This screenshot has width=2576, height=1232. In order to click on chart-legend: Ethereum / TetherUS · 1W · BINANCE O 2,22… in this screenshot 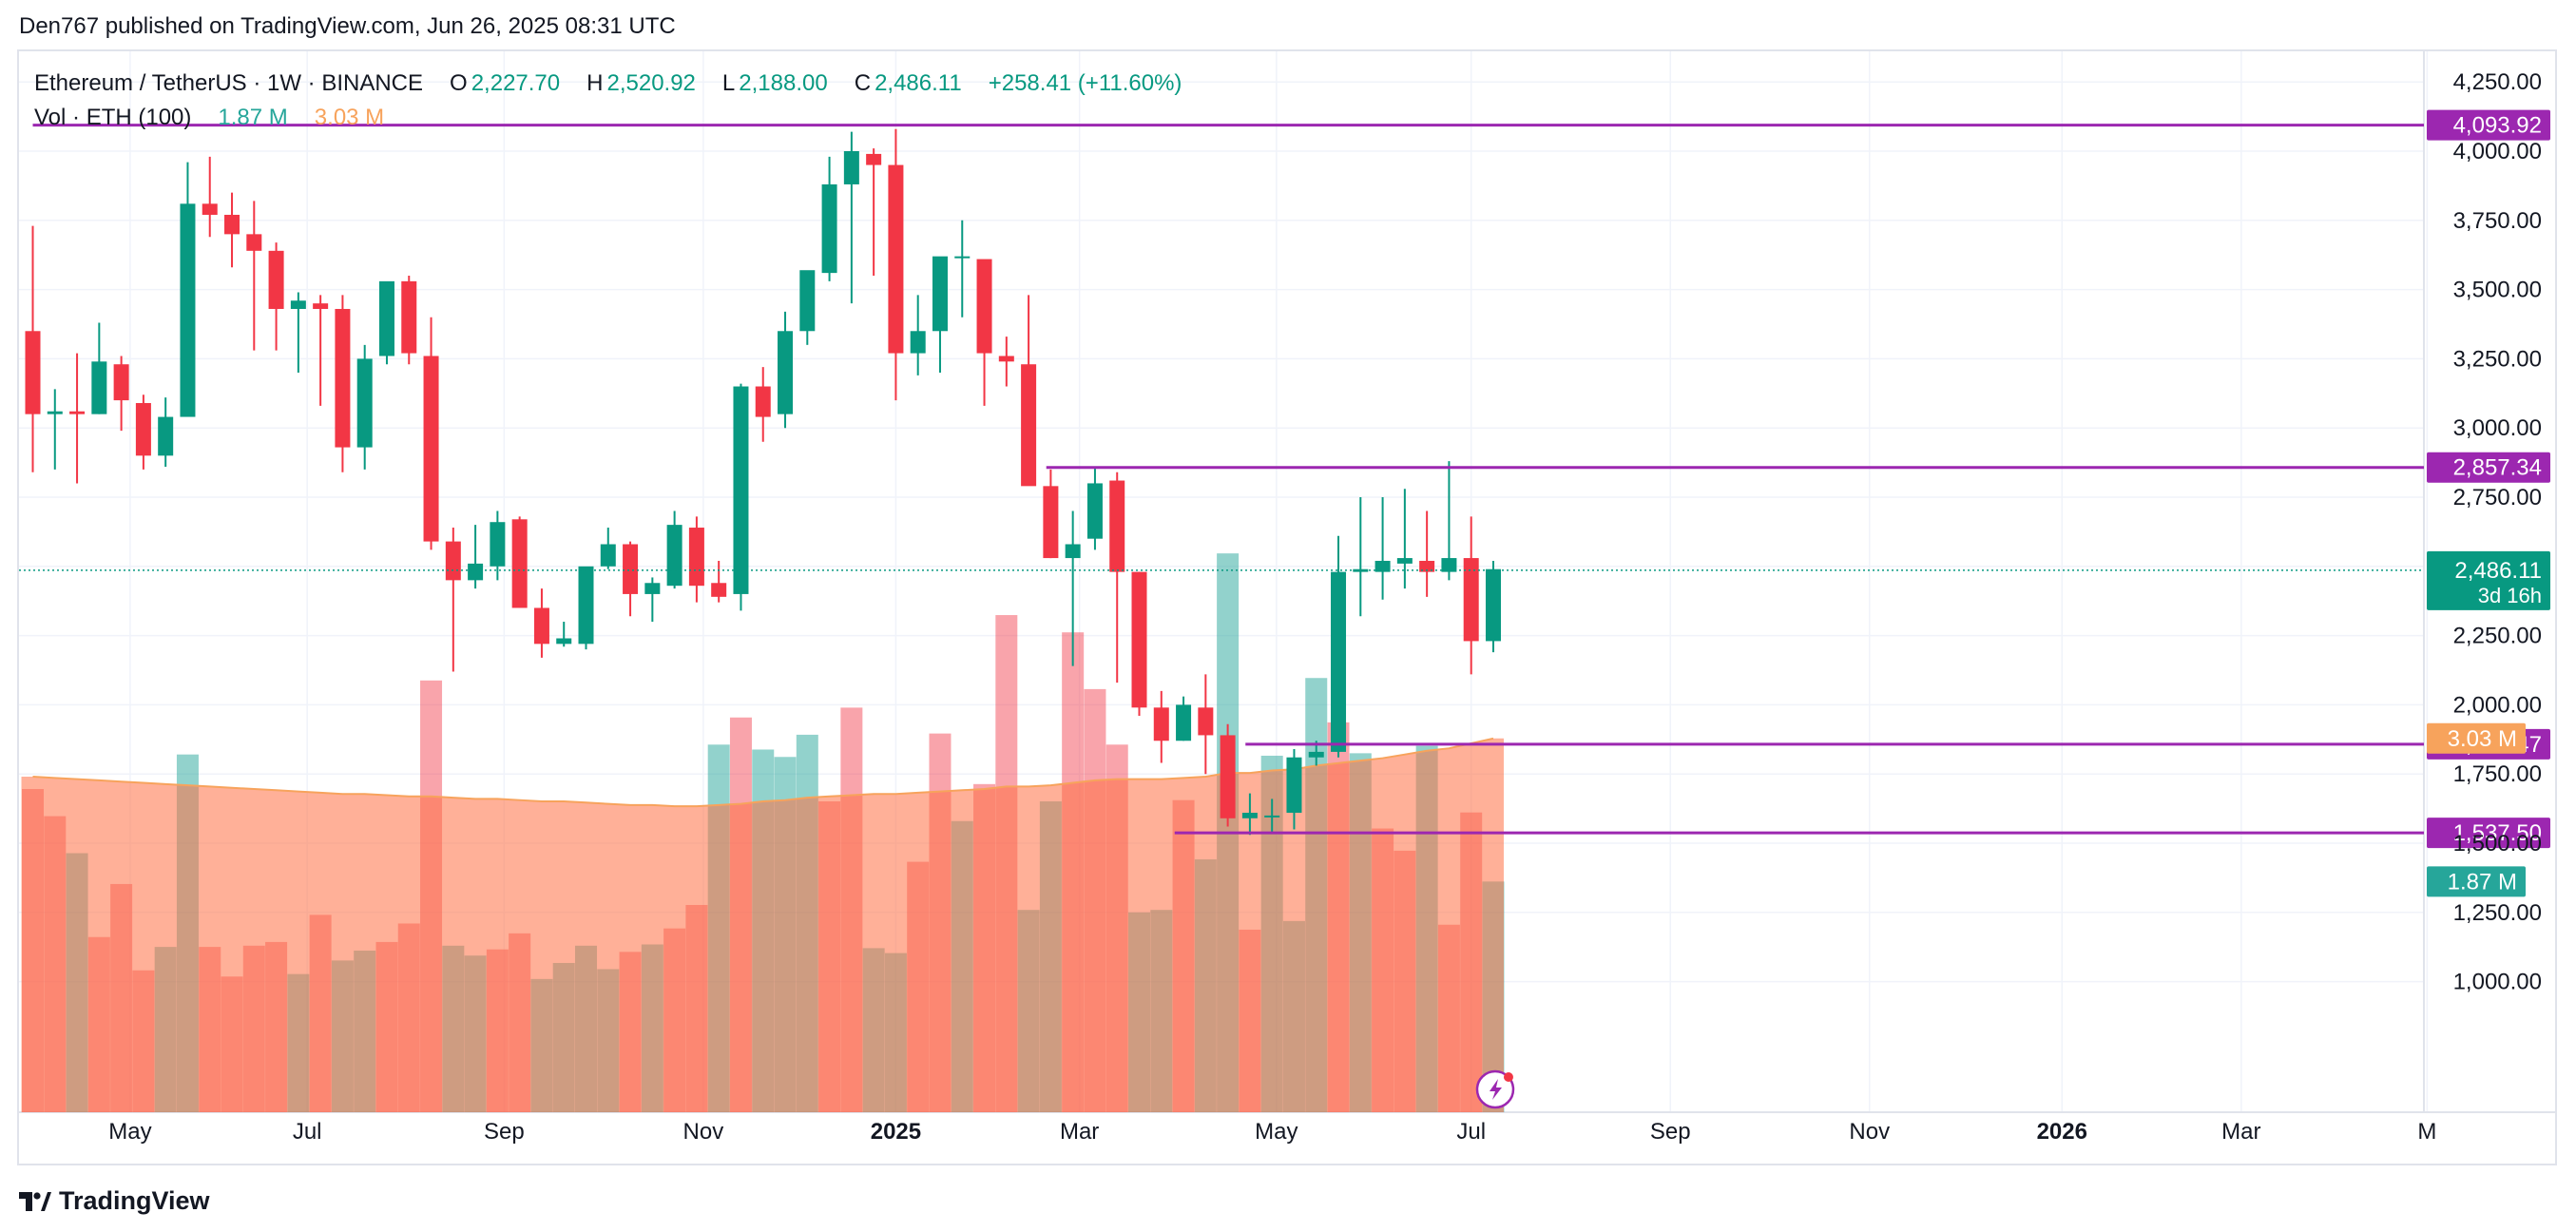, I will do `click(610, 101)`.